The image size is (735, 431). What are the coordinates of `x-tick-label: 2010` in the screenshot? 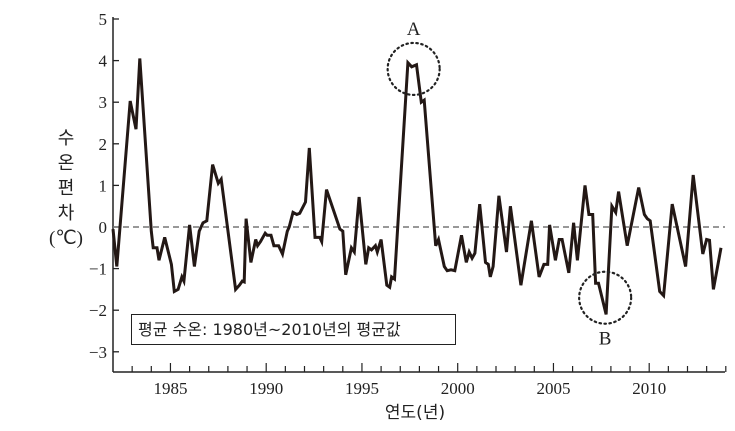 It's located at (649, 388).